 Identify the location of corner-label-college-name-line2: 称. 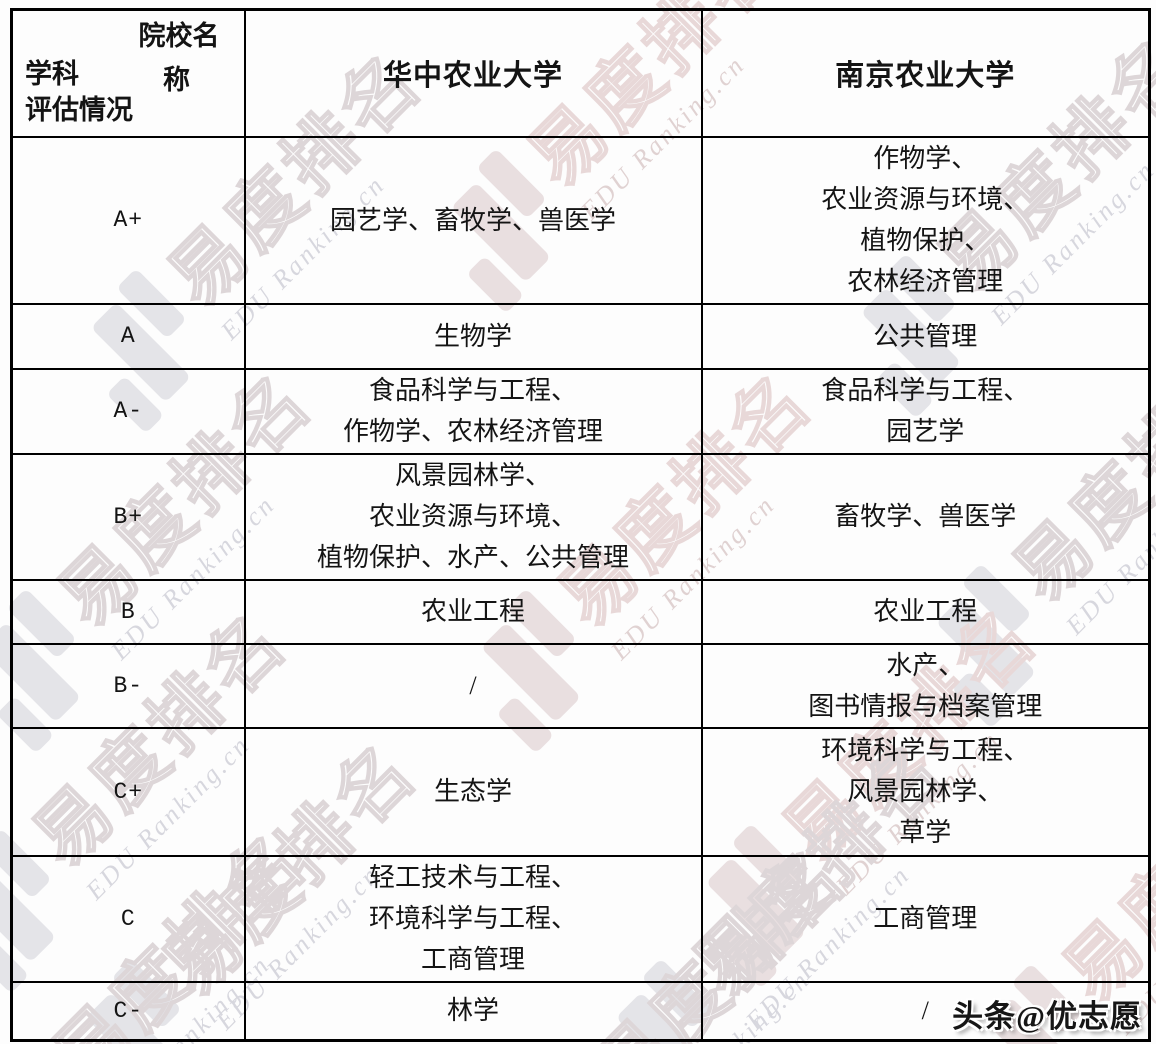
(176, 80).